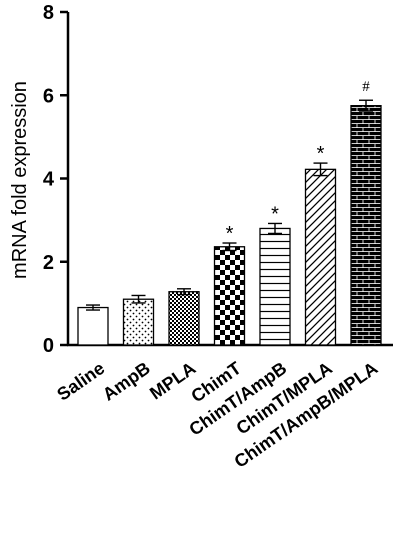 The width and height of the screenshot is (404, 550). I want to click on y-tick-label: 2, so click(48, 263).